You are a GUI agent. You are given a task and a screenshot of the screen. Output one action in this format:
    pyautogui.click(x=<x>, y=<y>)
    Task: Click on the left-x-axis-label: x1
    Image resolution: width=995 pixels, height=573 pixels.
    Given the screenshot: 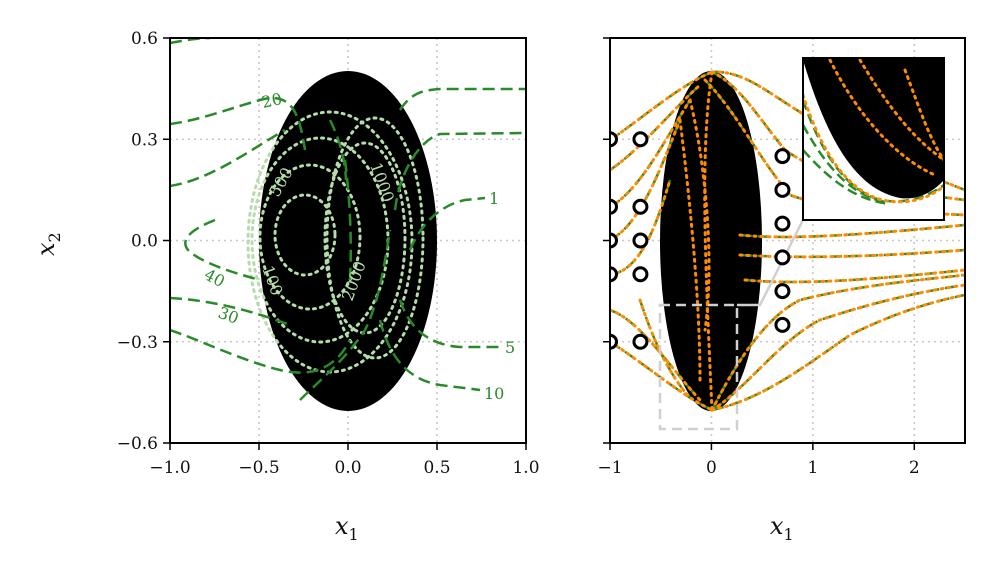 What is the action you would take?
    pyautogui.click(x=347, y=528)
    